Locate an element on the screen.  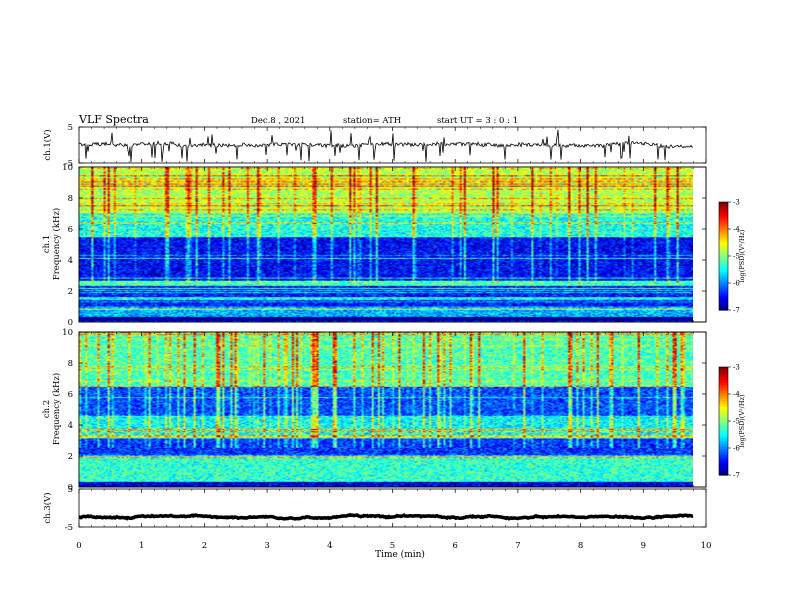
ch2-spectrogram-ylabel-group: ch.2 Frequency (kHz) is located at coordinates (52, 409).